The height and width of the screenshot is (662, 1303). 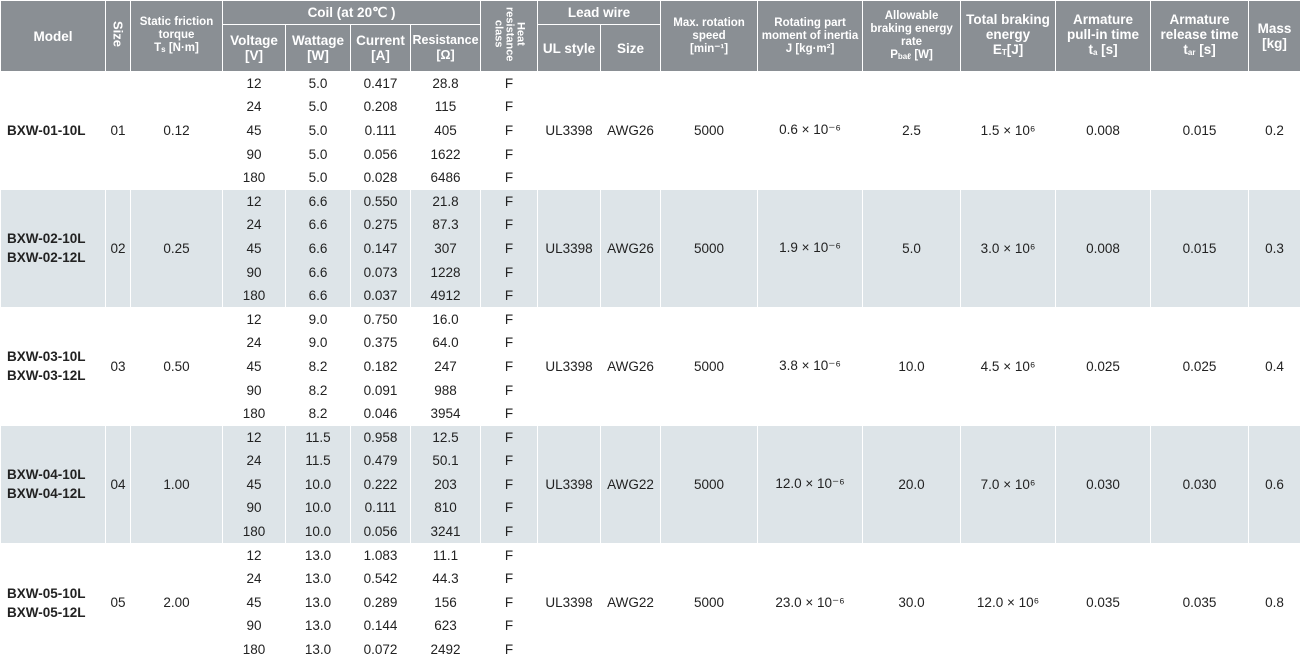 I want to click on rate-cell: 5.0, so click(x=912, y=248).